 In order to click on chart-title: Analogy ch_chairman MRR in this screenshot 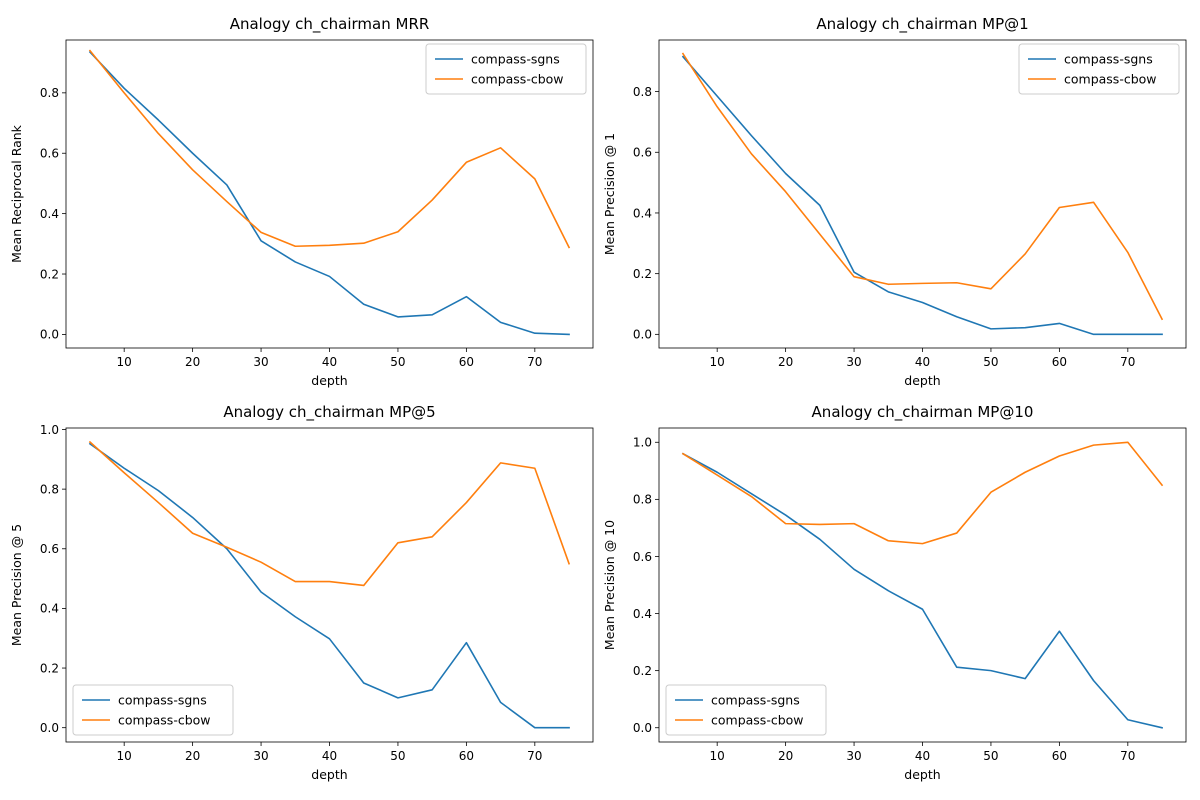, I will do `click(330, 24)`.